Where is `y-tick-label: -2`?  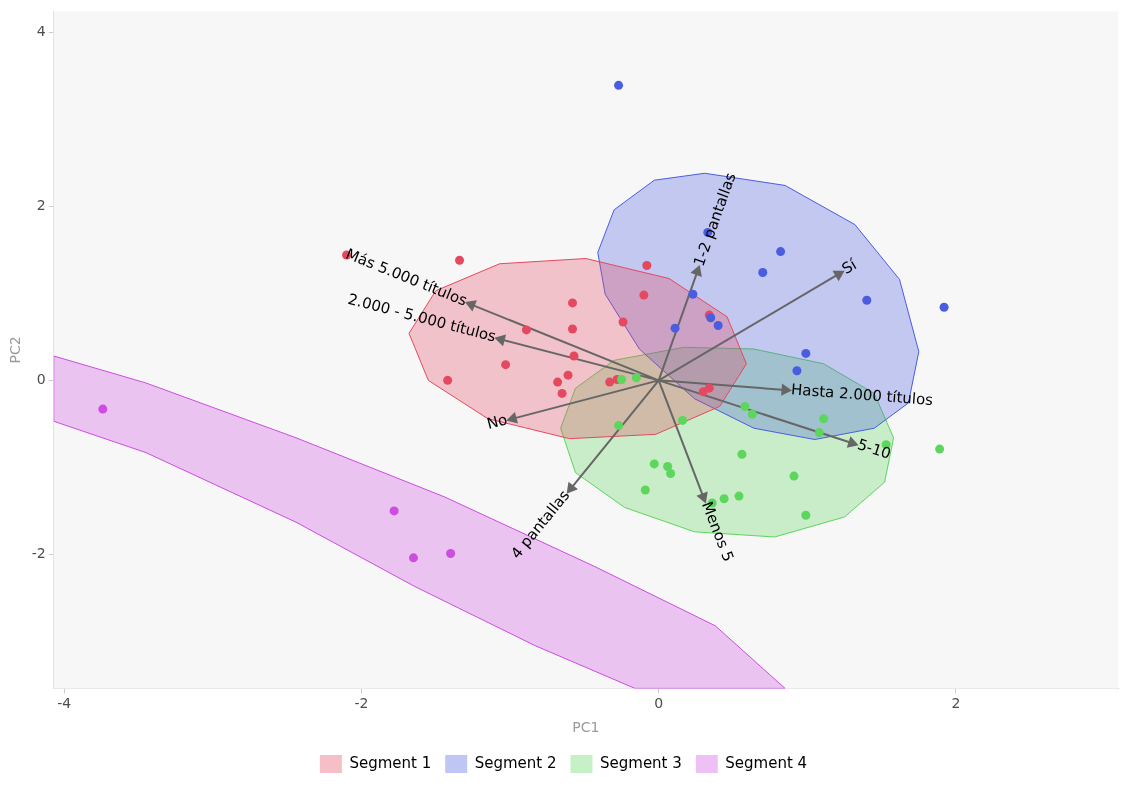
y-tick-label: -2 is located at coordinates (38, 553).